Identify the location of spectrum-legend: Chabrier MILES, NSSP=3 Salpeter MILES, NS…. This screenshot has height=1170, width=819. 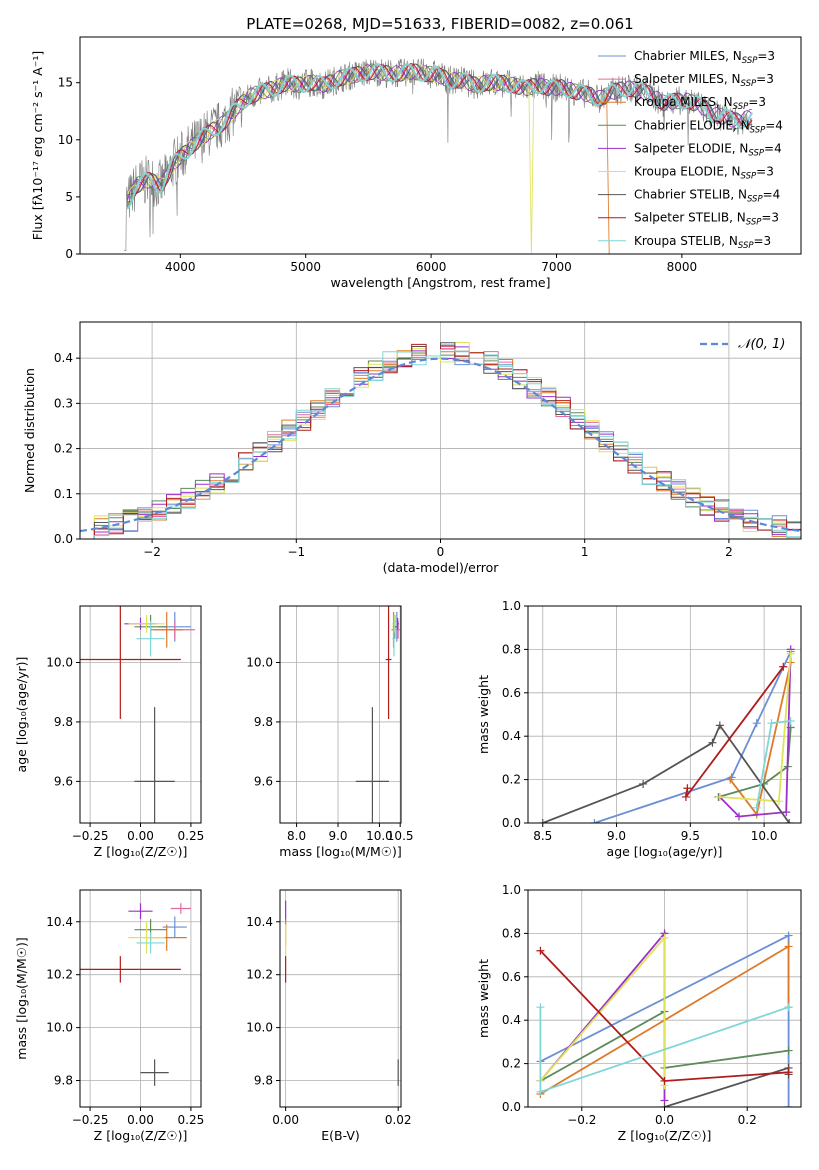
(690, 150).